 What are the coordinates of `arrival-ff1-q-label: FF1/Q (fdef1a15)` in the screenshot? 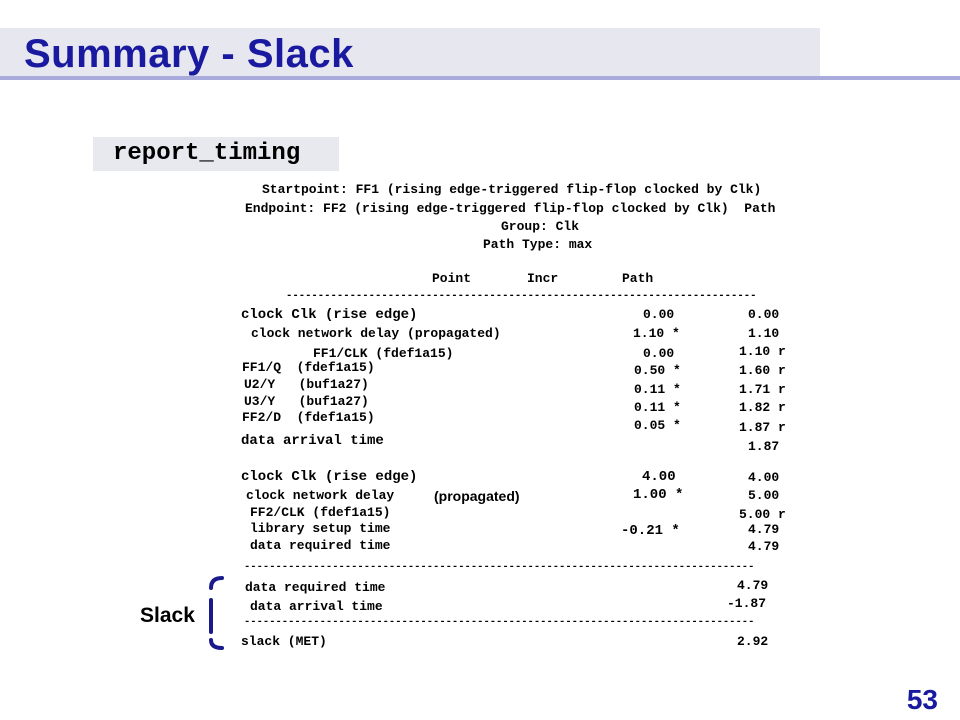 It's located at (308, 367).